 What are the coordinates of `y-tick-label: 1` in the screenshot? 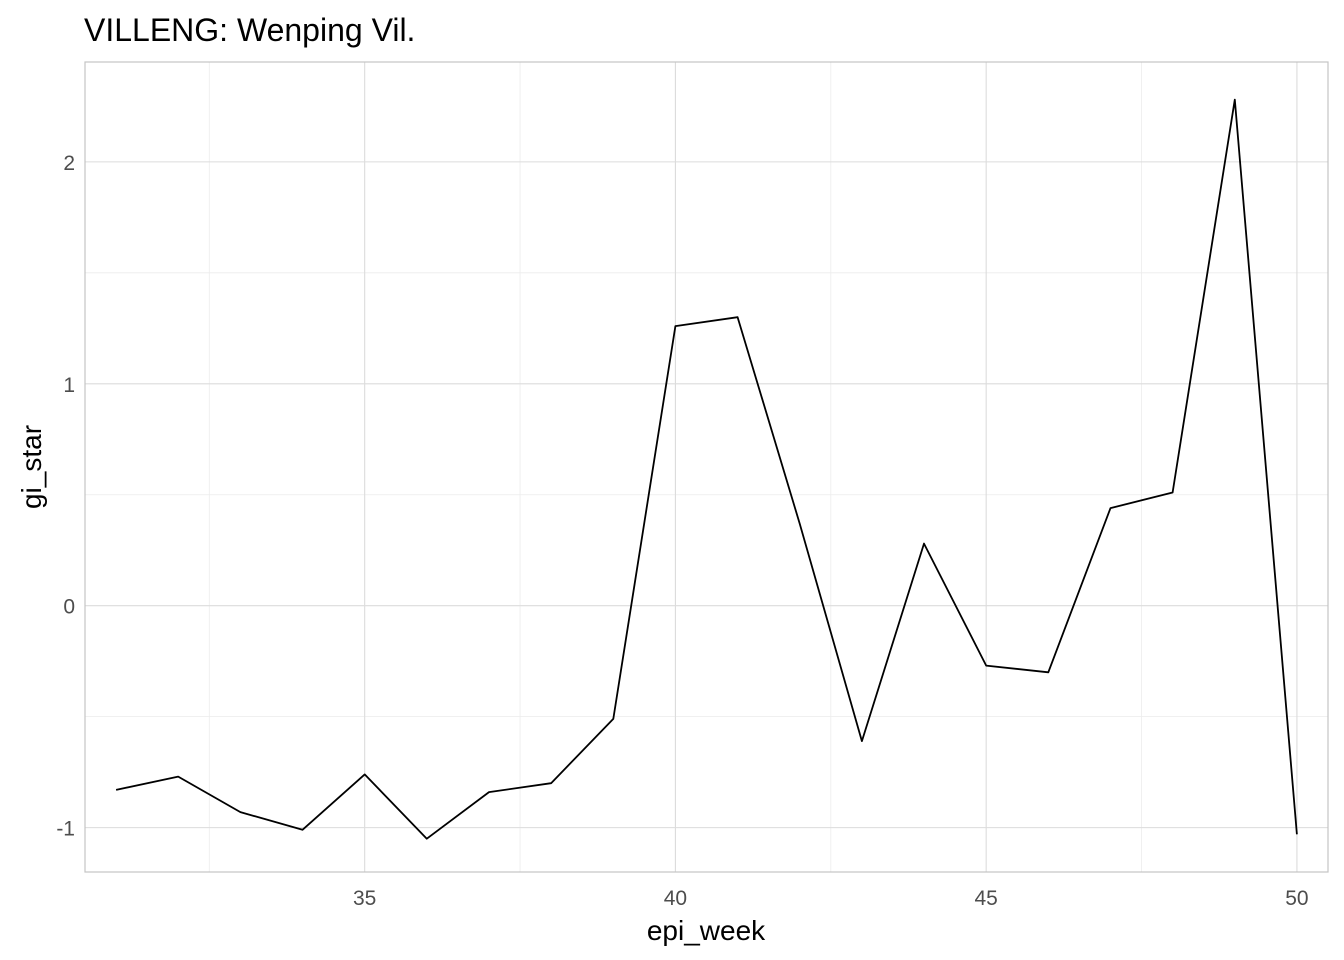 It's located at (69, 385).